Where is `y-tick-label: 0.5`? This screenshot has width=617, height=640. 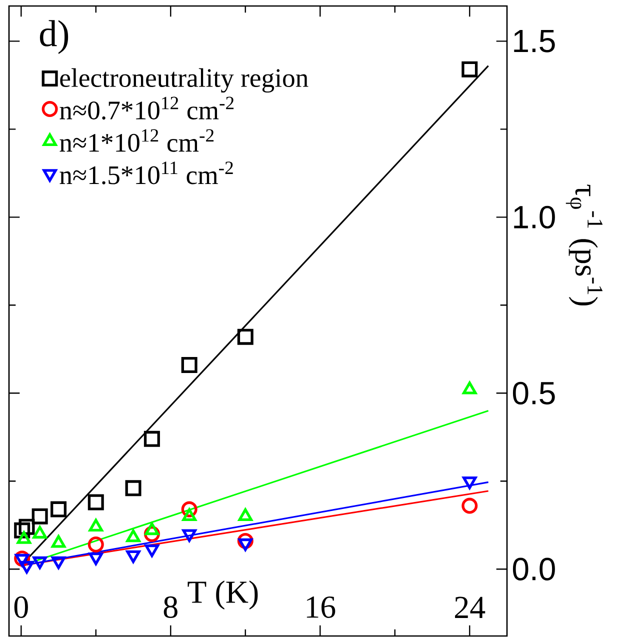
y-tick-label: 0.5 is located at coordinates (533, 393).